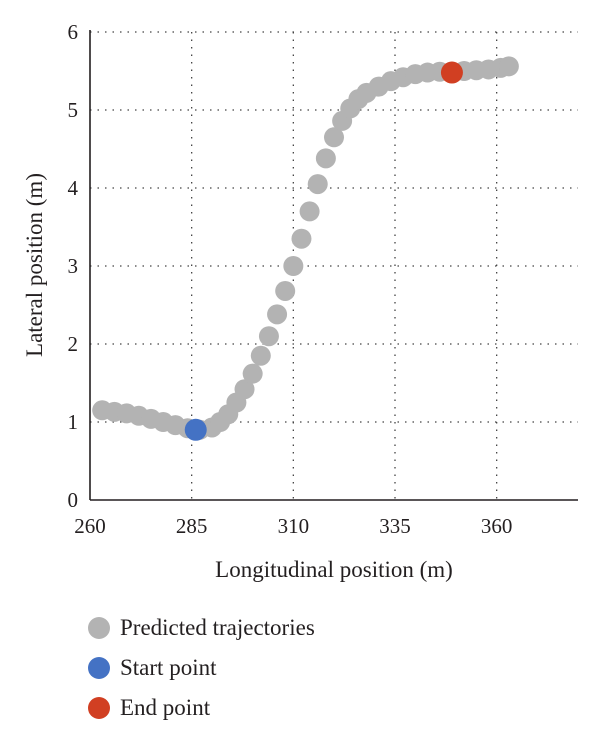 Image resolution: width=600 pixels, height=743 pixels. I want to click on y-tick-label: 2, so click(73, 344).